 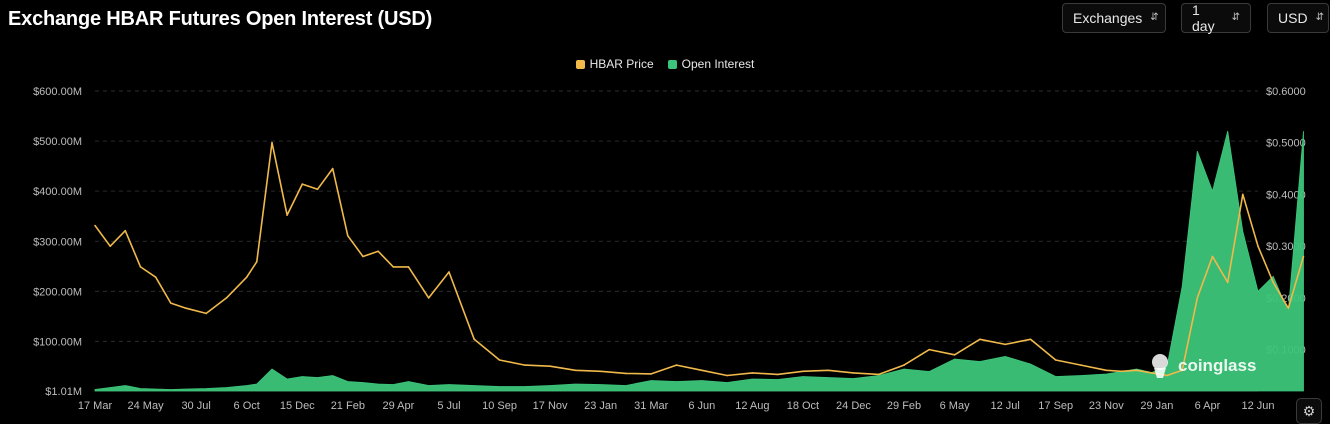 What do you see at coordinates (621, 64) in the screenshot?
I see `legend-label-price: HBAR Price` at bounding box center [621, 64].